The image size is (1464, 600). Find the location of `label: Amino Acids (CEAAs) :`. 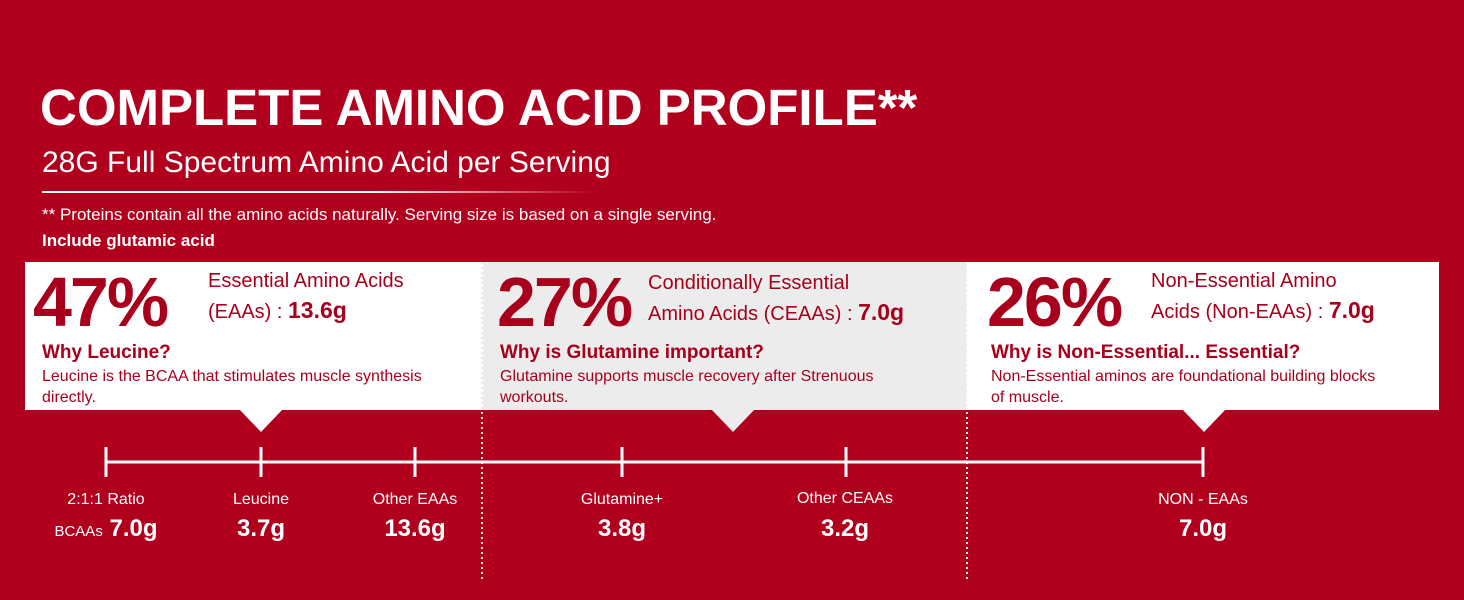

label: Amino Acids (CEAAs) : is located at coordinates (750, 314).